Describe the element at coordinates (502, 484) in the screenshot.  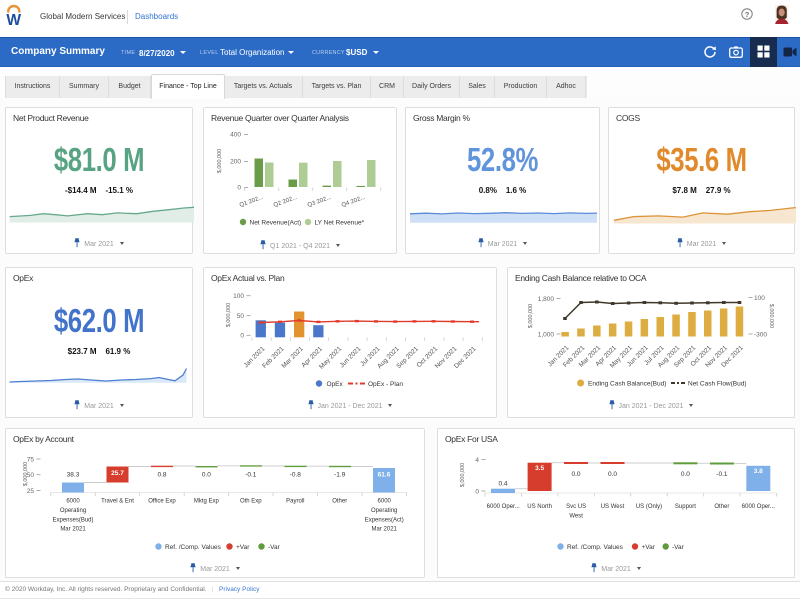
I see `svg-text: 0.4` at that location.